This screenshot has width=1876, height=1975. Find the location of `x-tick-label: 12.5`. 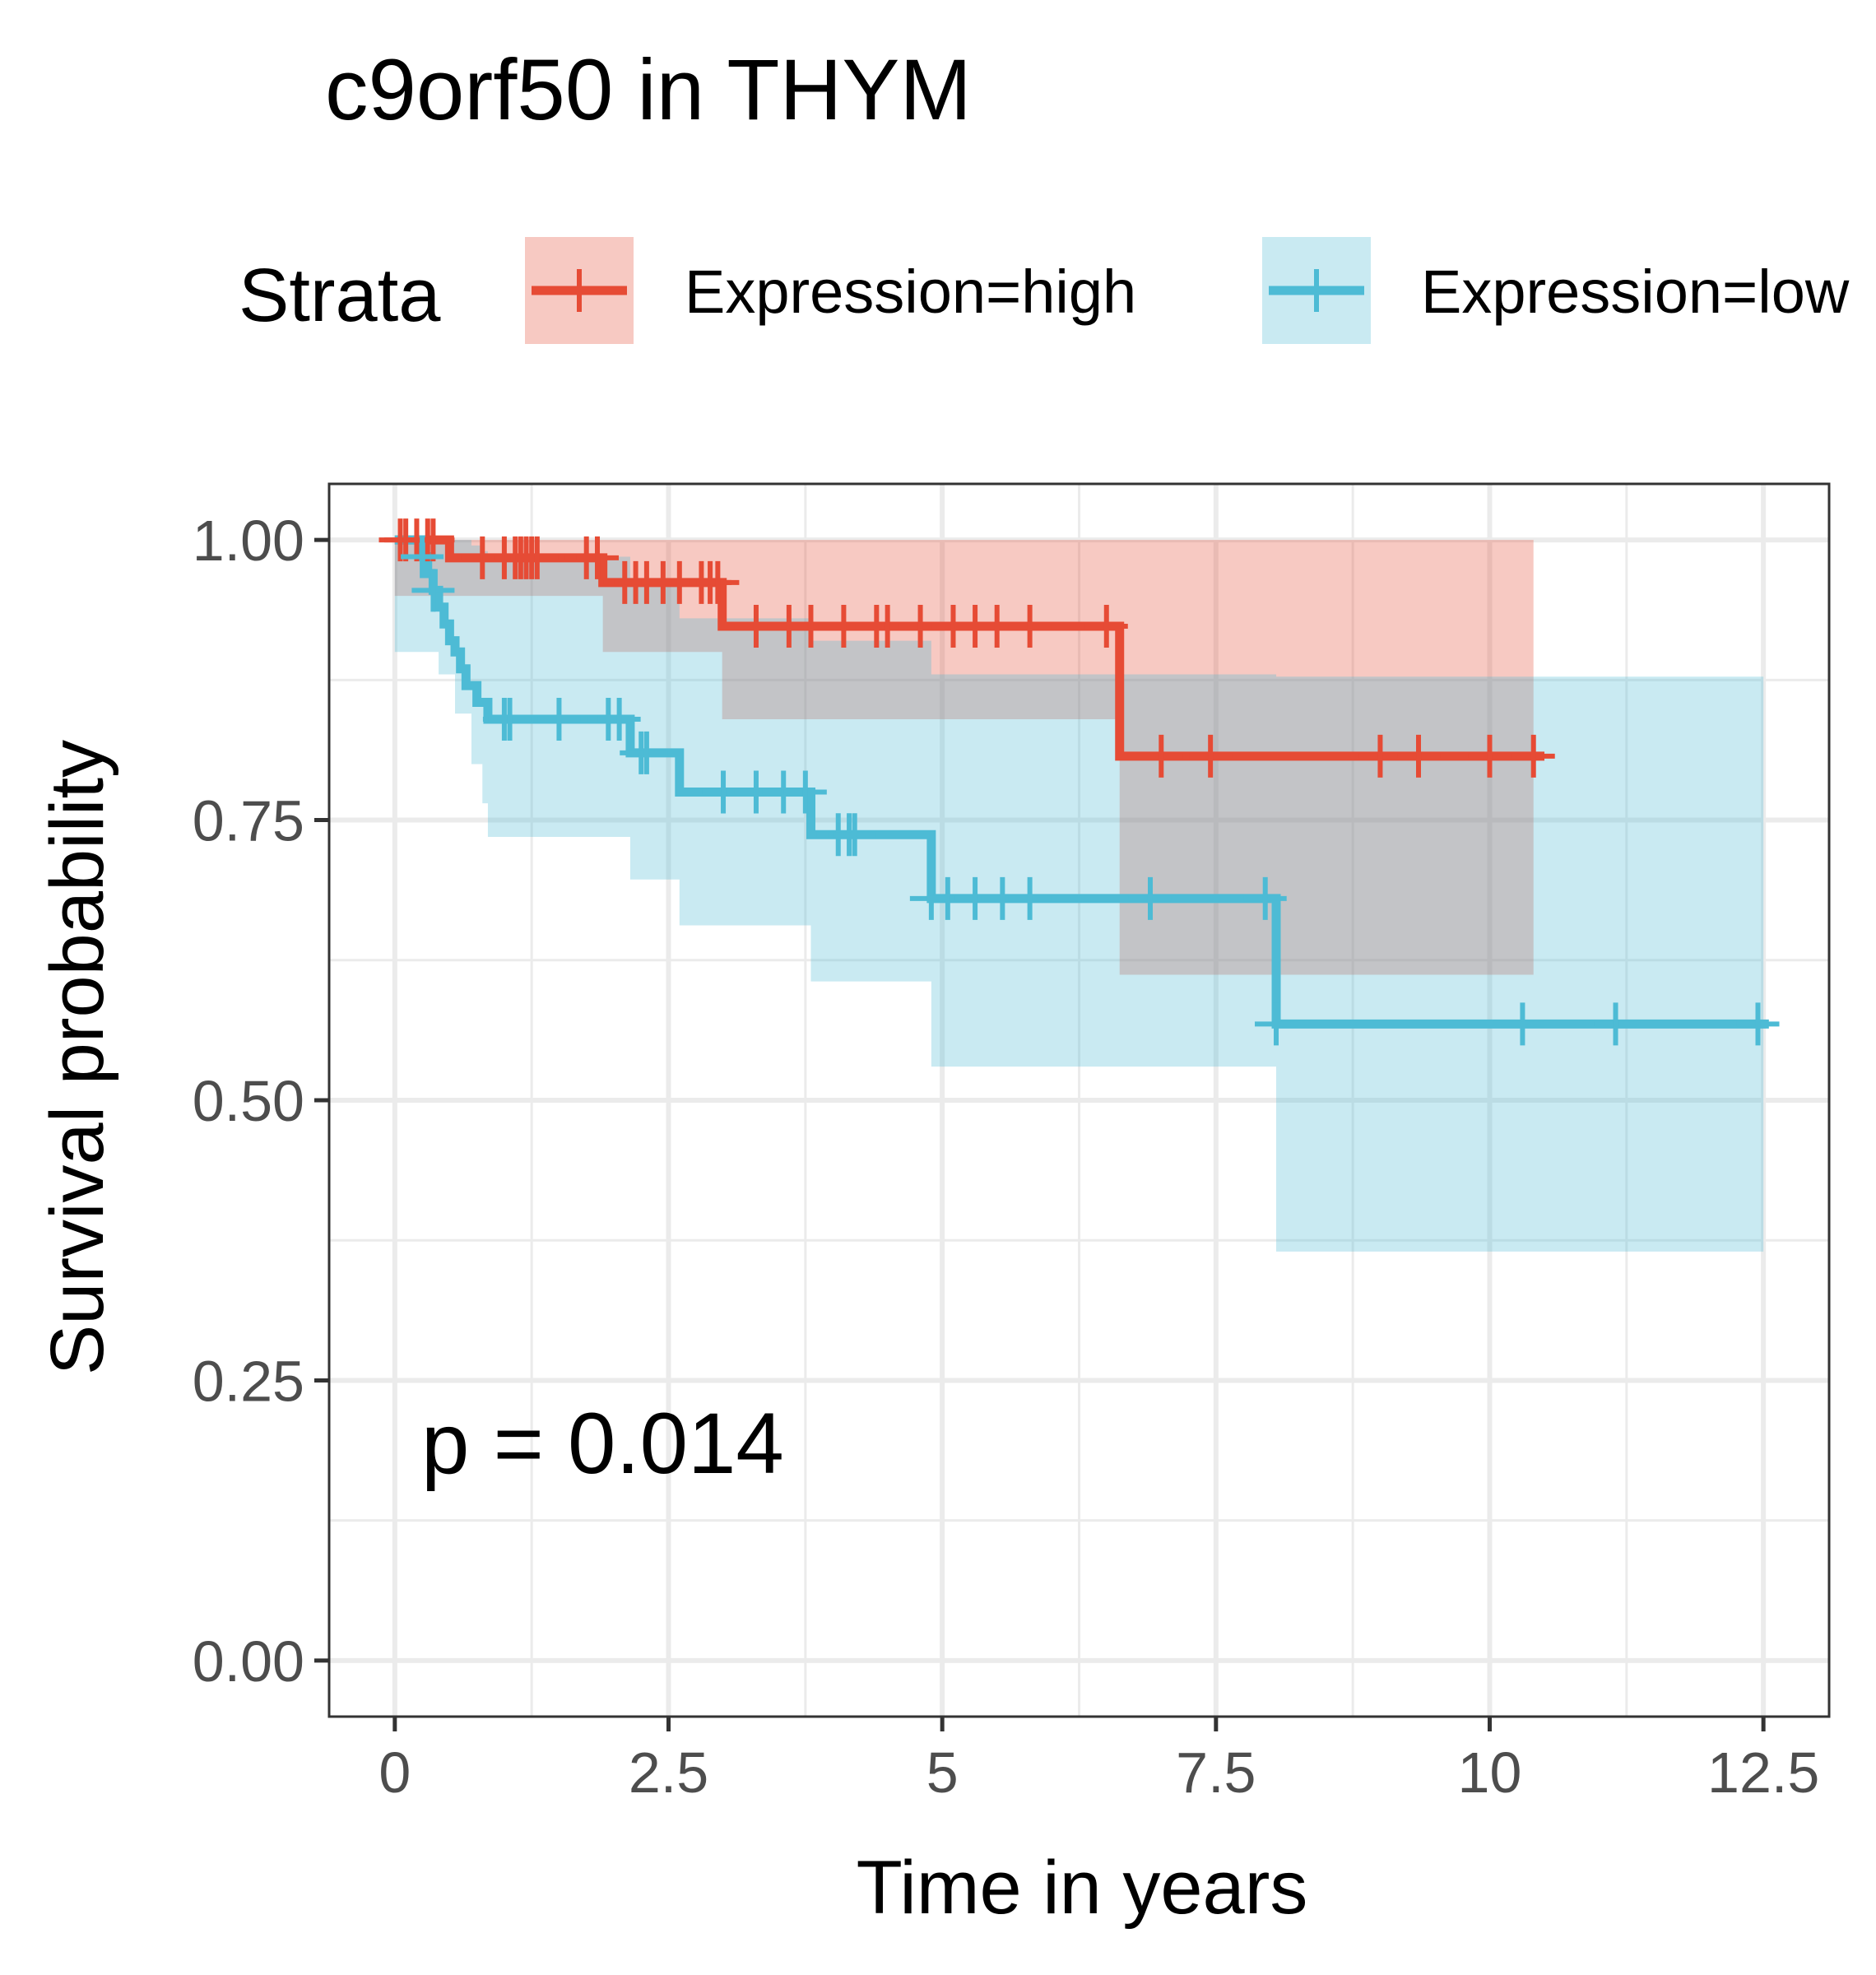

x-tick-label: 12.5 is located at coordinates (1763, 1772).